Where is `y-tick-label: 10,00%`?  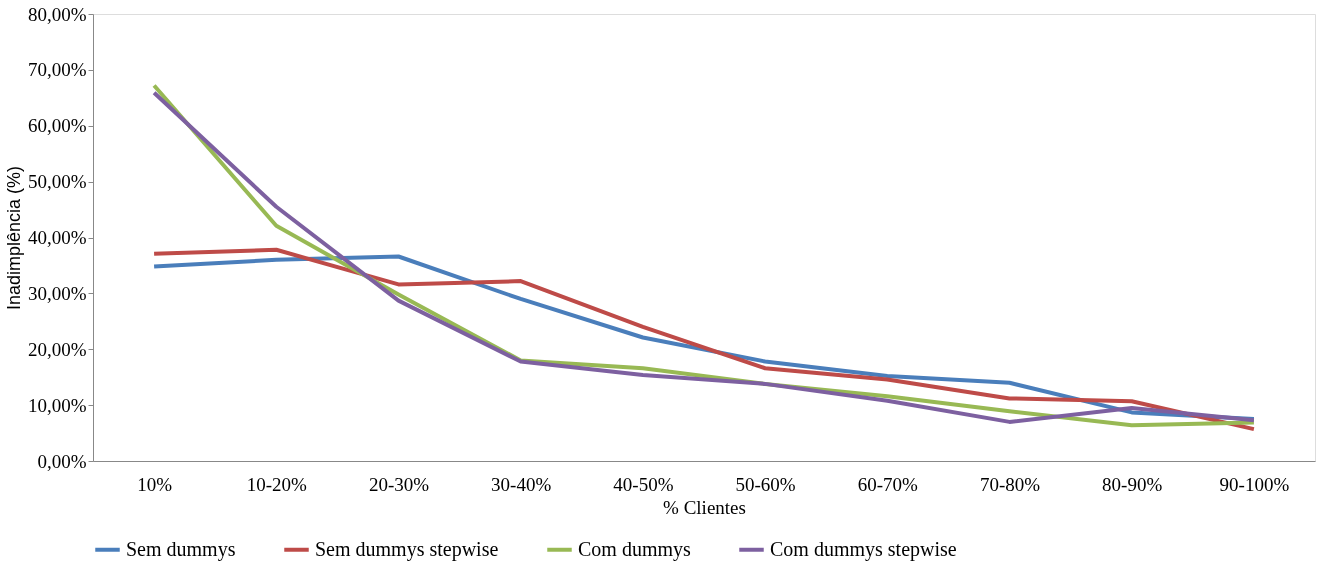 y-tick-label: 10,00% is located at coordinates (57, 405).